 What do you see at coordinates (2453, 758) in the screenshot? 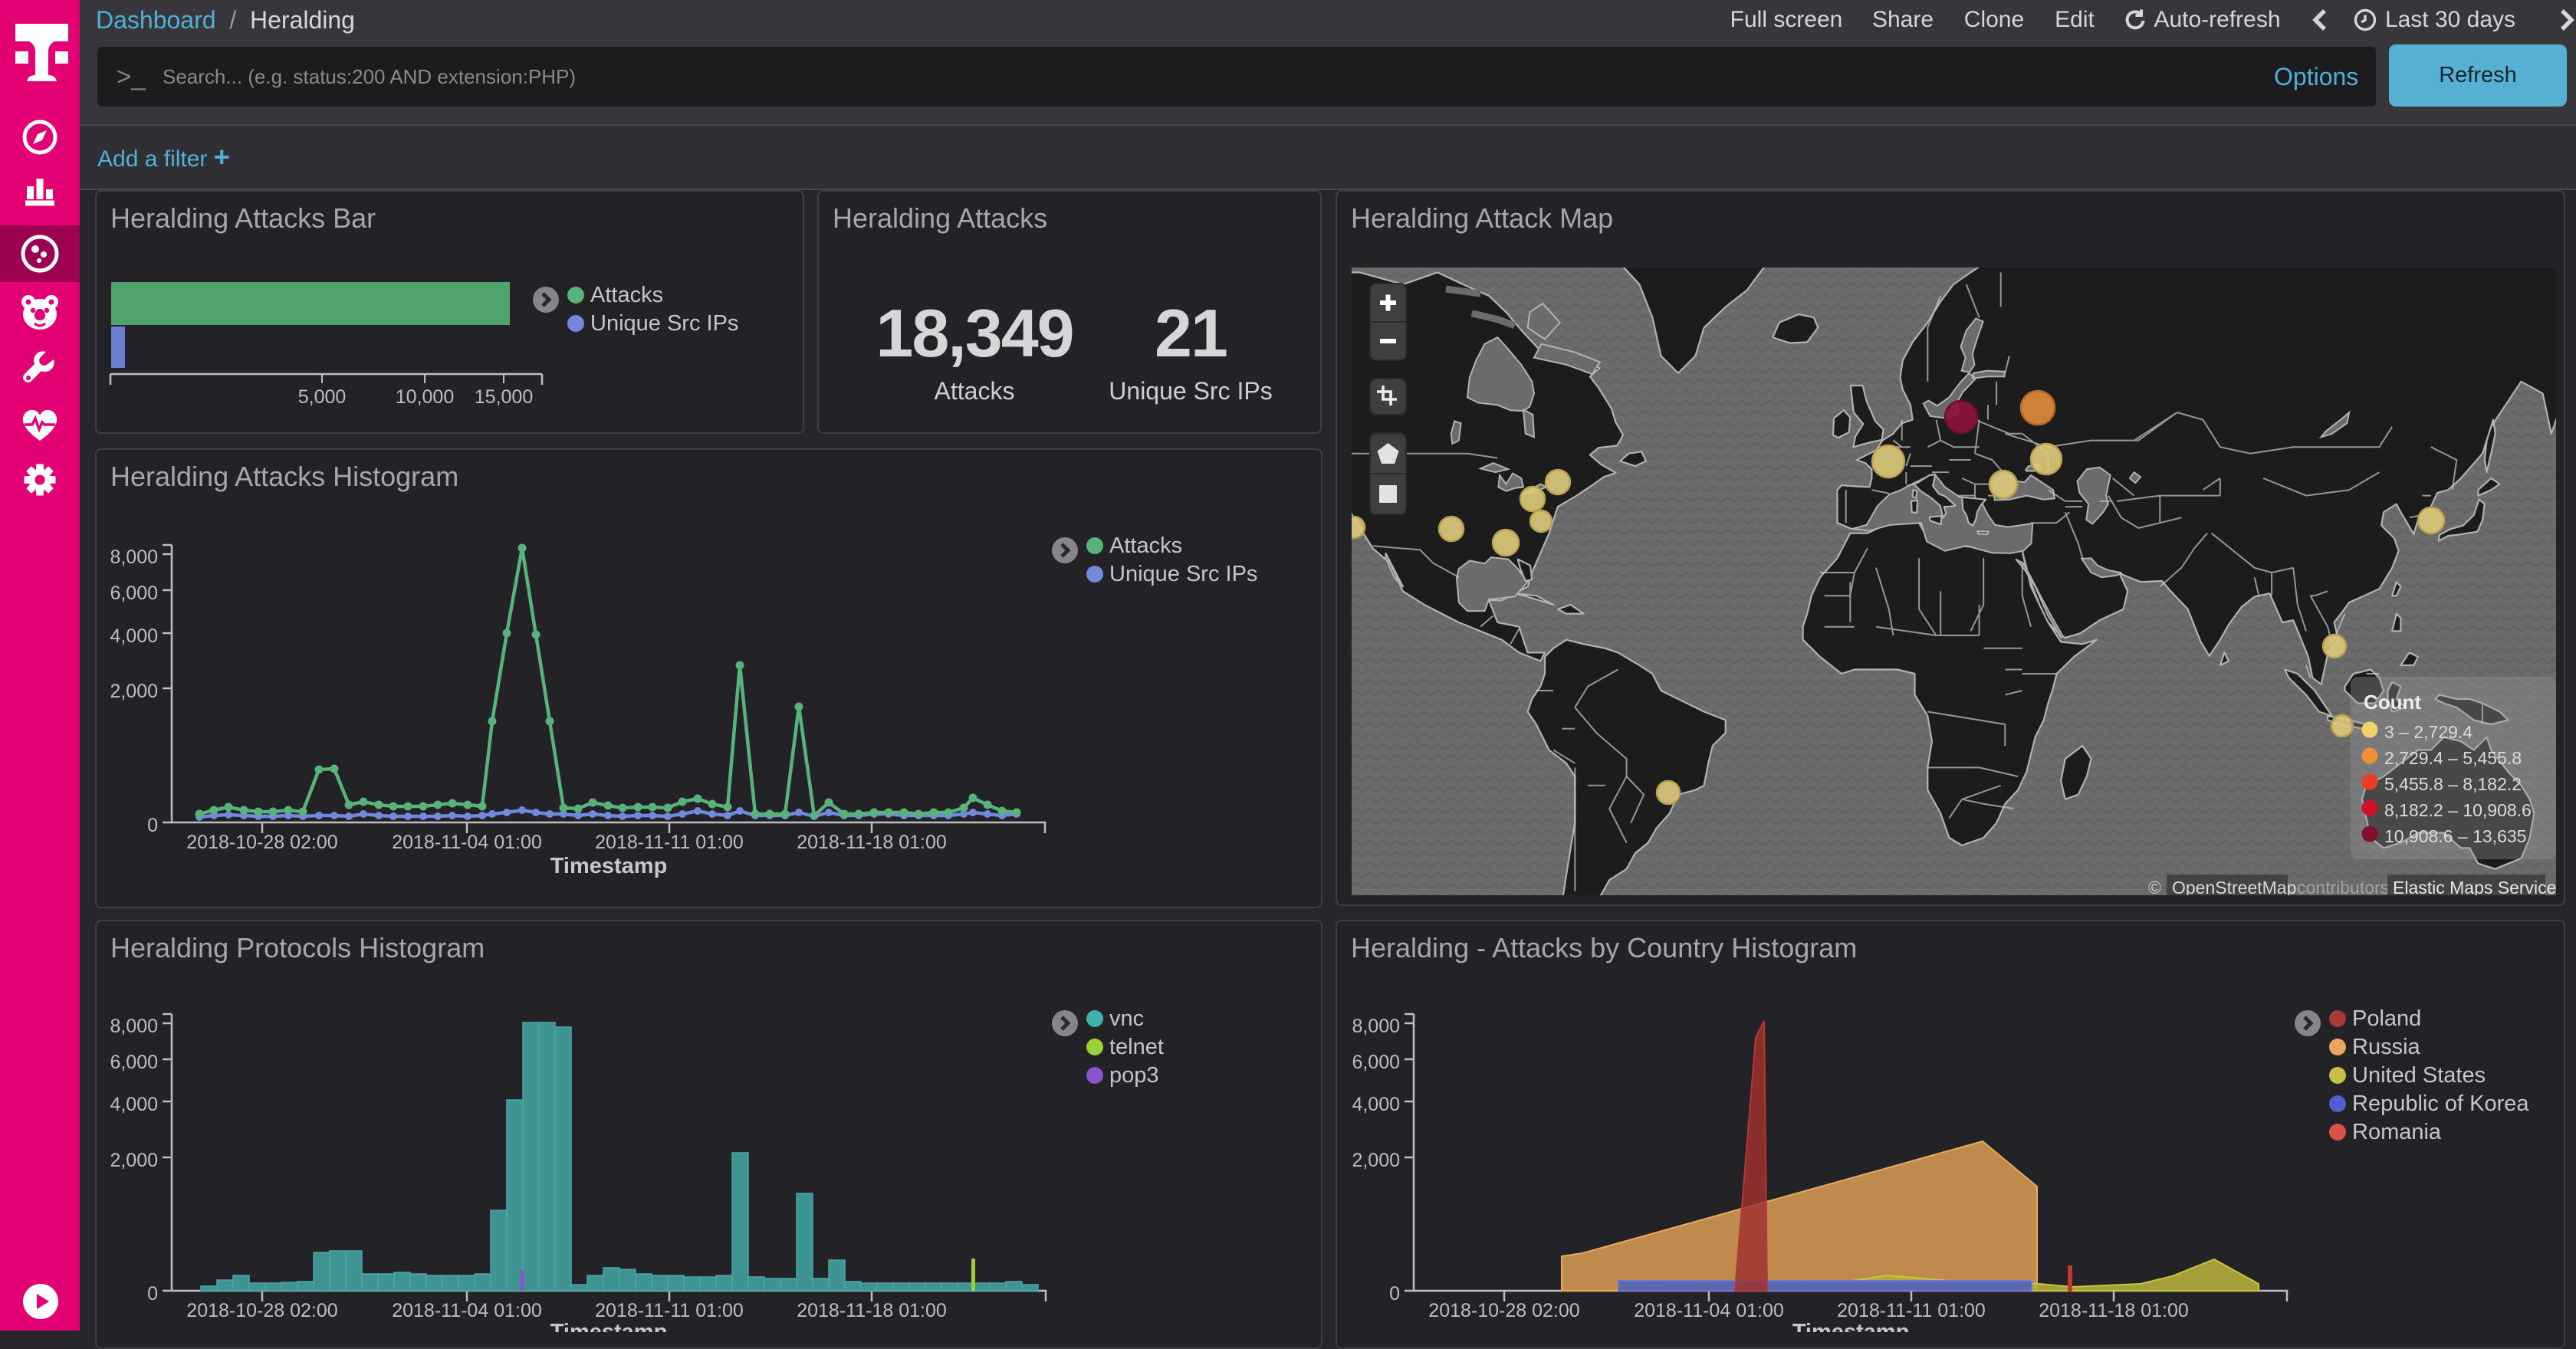
I see `svg-text: 2,729.4 – 5,455.8` at bounding box center [2453, 758].